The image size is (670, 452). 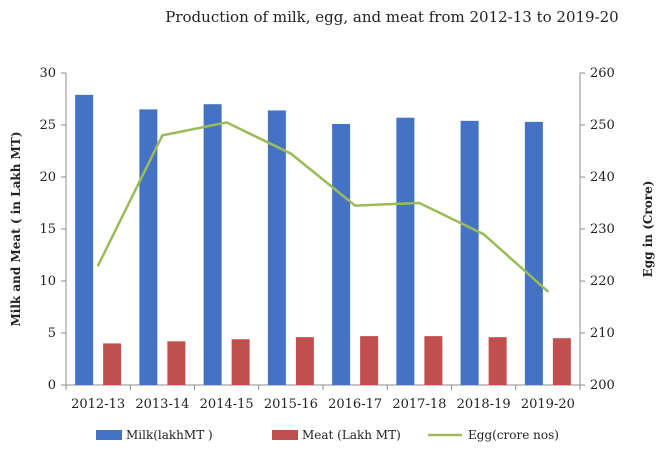 I want to click on x-tick-label: 2013-14, so click(x=162, y=404).